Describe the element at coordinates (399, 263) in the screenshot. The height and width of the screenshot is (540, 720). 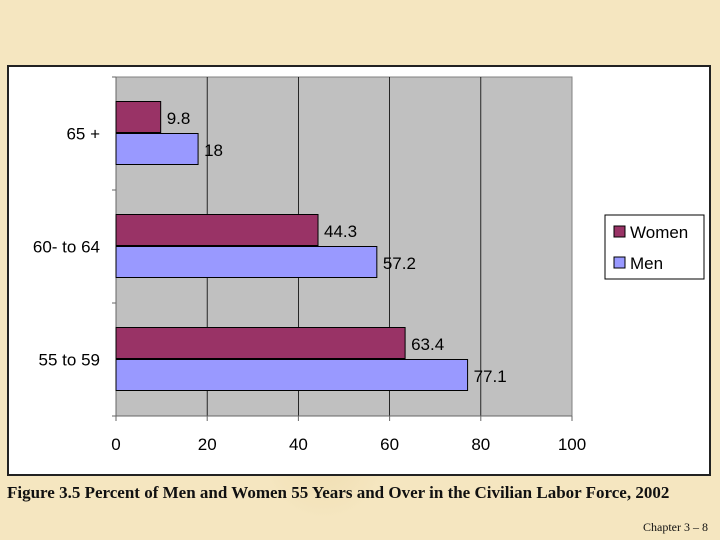
I see `data-label: 57.2` at that location.